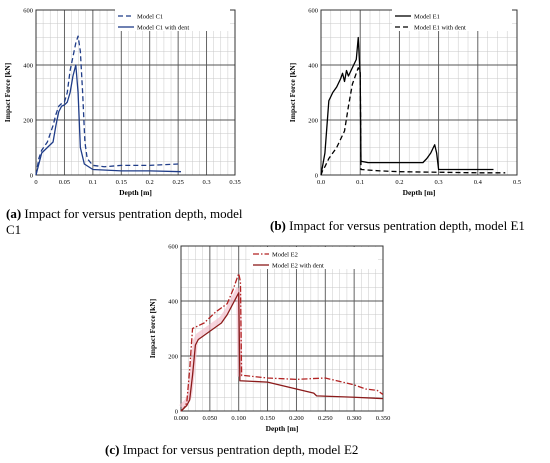 Image resolution: width=550 pixels, height=463 pixels. I want to click on x-tick-label: 0.5, so click(517, 182).